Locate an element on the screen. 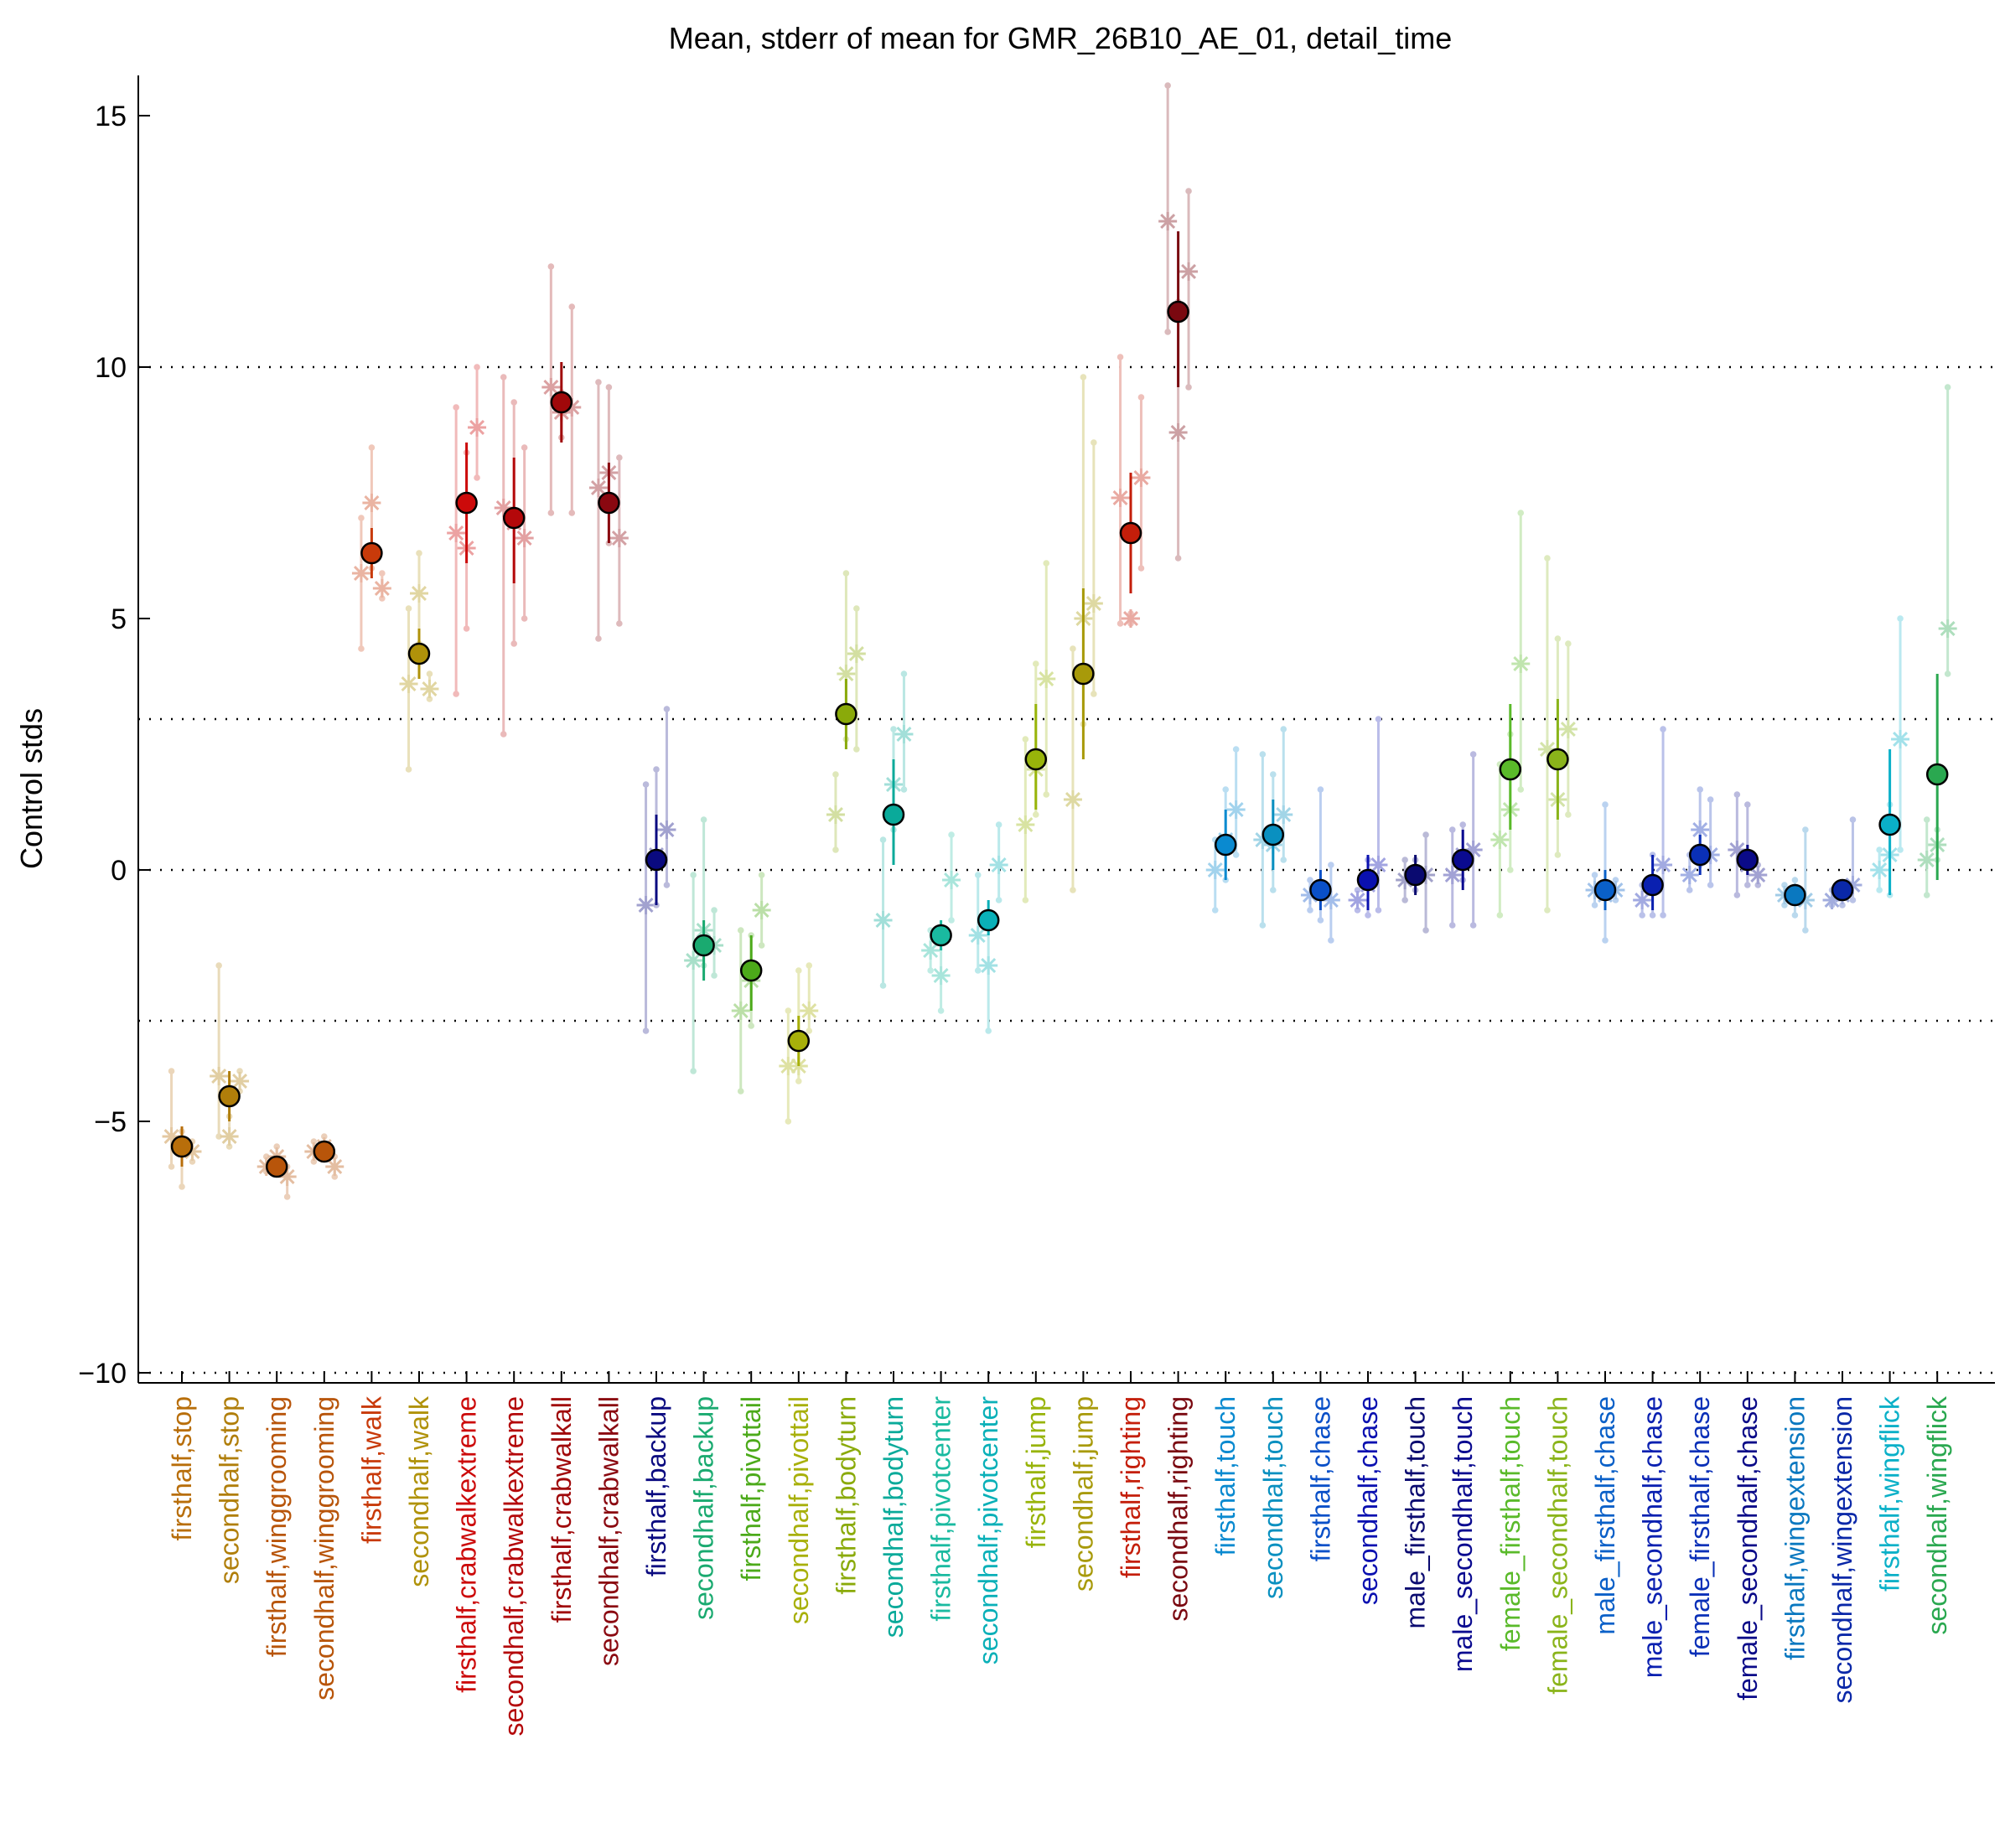 The image size is (2005, 1848). x-category-label: female_firsthalf,chase is located at coordinates (1700, 1526).